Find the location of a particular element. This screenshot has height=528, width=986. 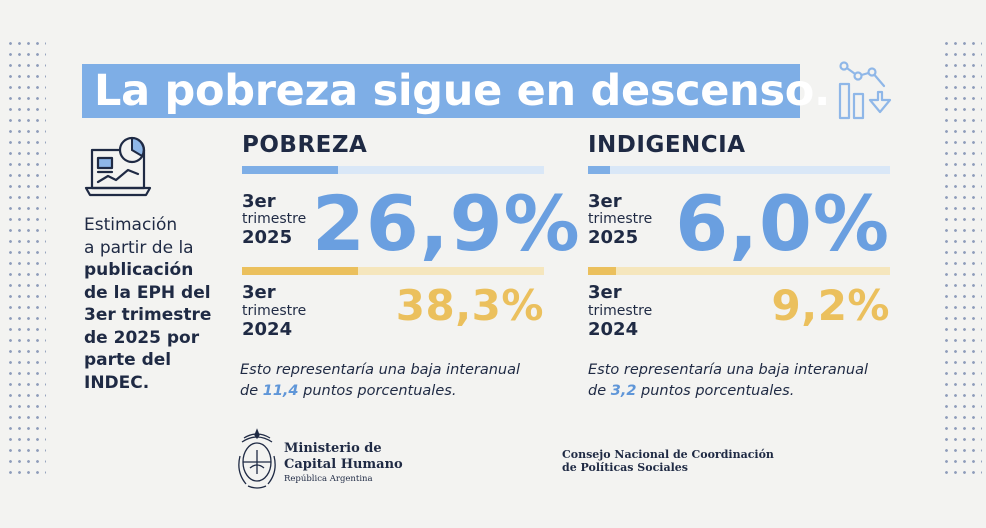

pobreza-current-label-year: 2025 is located at coordinates (267, 237).